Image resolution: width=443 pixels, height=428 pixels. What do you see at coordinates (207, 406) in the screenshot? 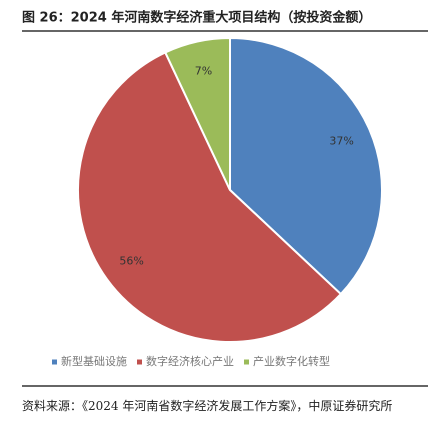
I see `source-note: 资料来源：《2024 年河南省数字经济发展工作方案》，中原证券研究所` at bounding box center [207, 406].